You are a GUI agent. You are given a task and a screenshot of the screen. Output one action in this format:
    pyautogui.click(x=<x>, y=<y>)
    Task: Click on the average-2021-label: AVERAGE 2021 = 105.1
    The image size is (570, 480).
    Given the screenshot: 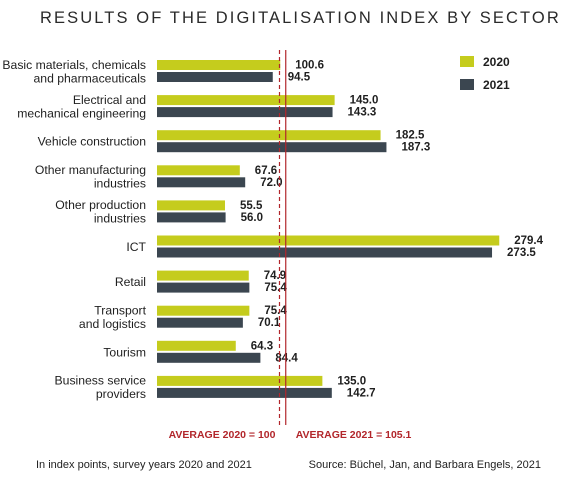 What is the action you would take?
    pyautogui.click(x=354, y=435)
    